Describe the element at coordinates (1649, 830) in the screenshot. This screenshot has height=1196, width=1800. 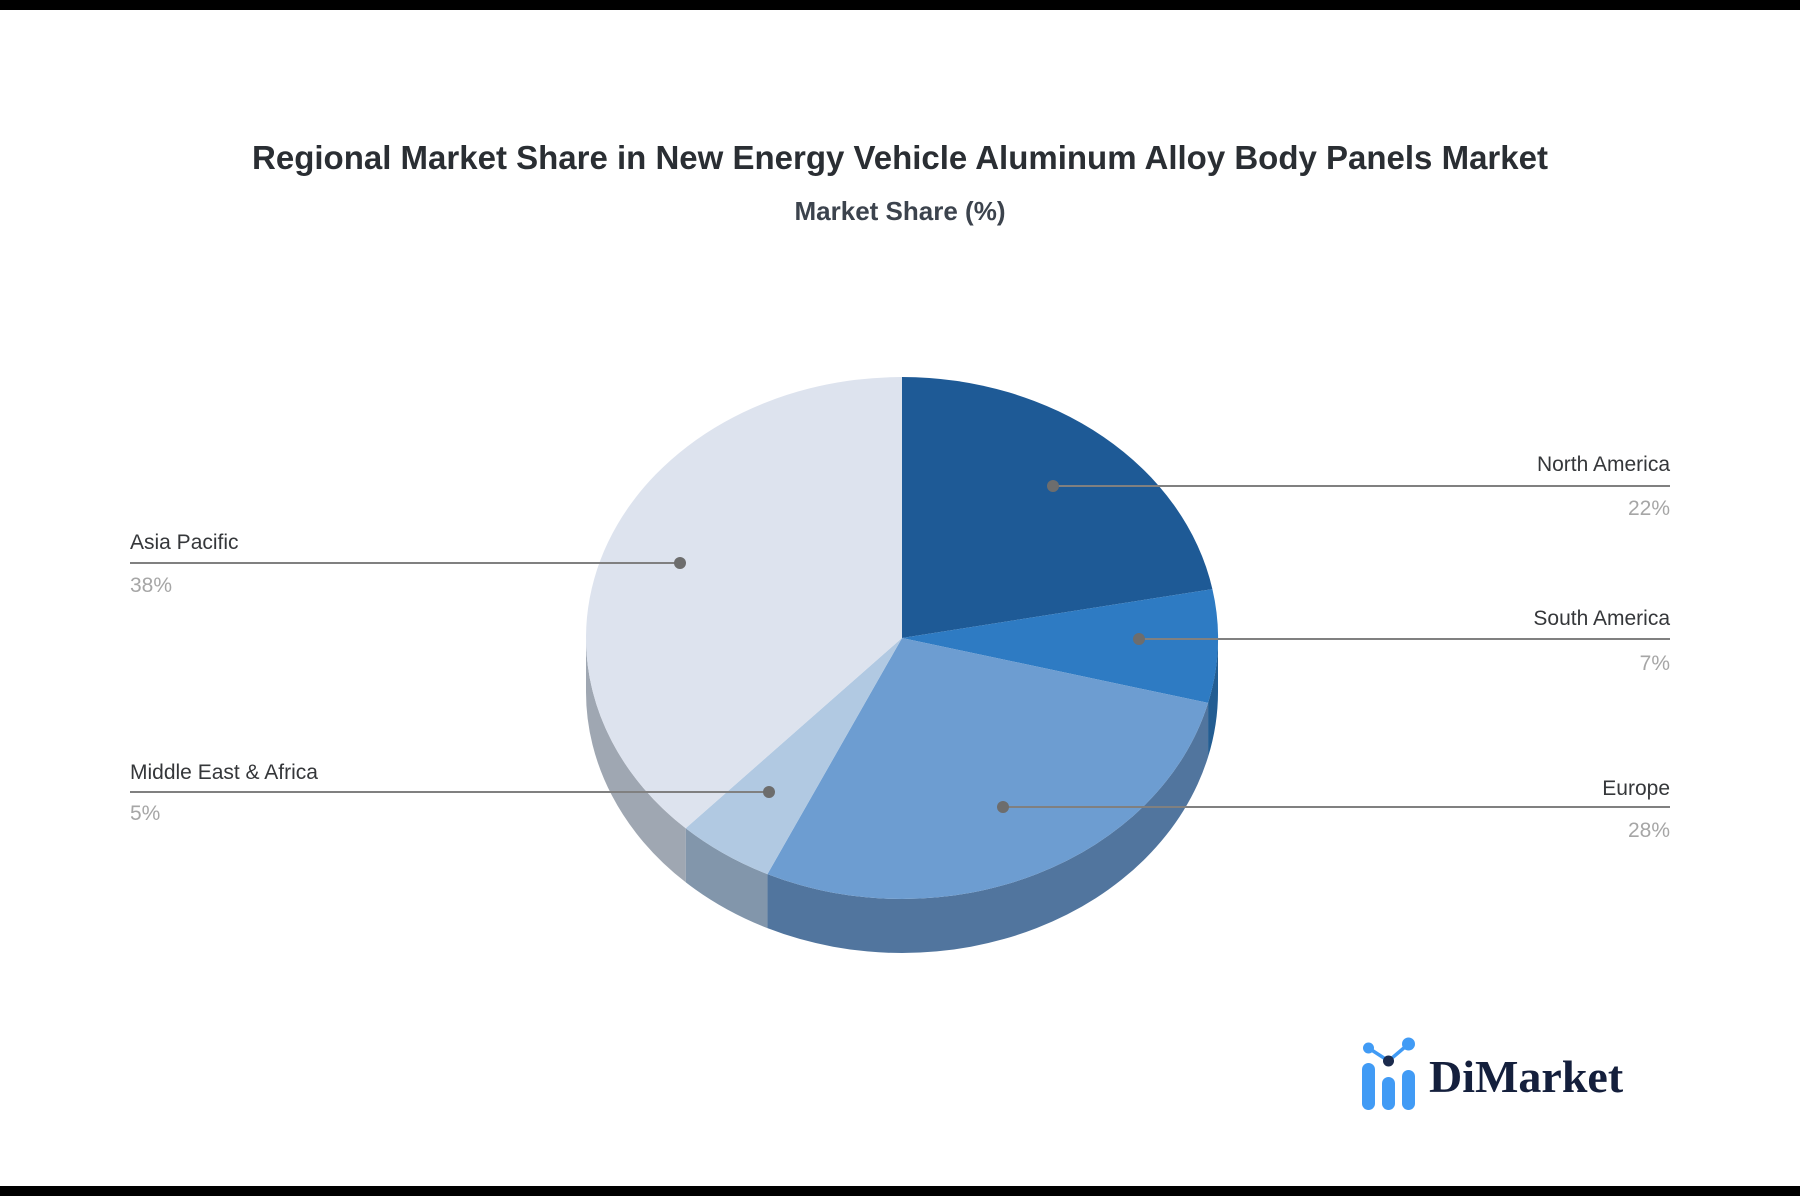
I see `callout-pct-europe: 28%` at that location.